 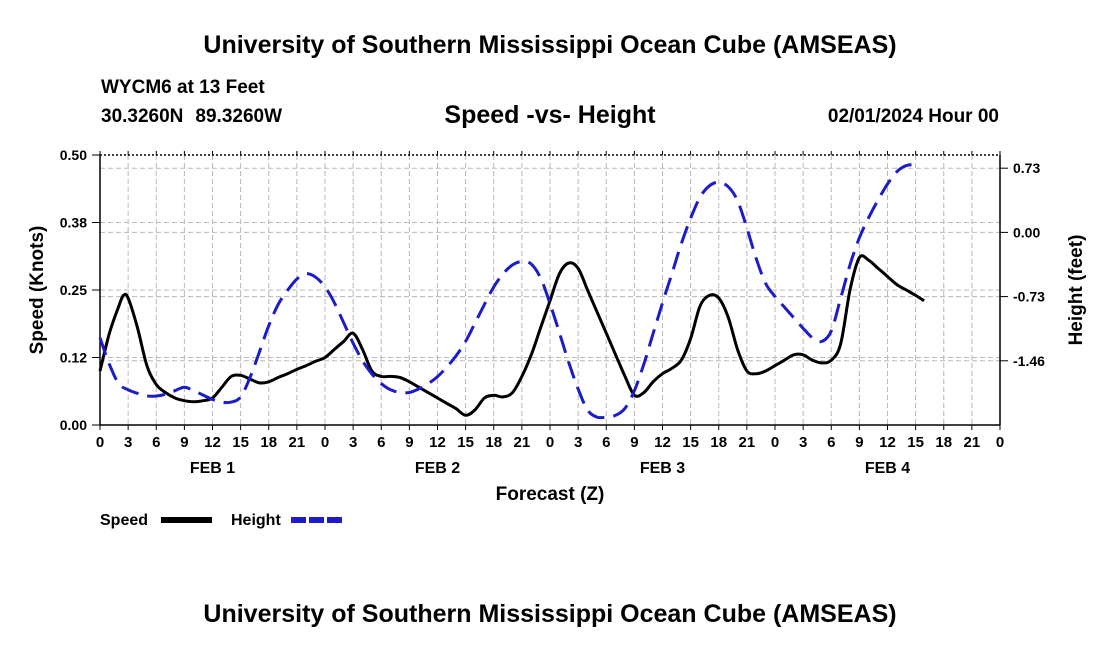 I want to click on y-tick-label-right: -0.73, so click(x=1029, y=297).